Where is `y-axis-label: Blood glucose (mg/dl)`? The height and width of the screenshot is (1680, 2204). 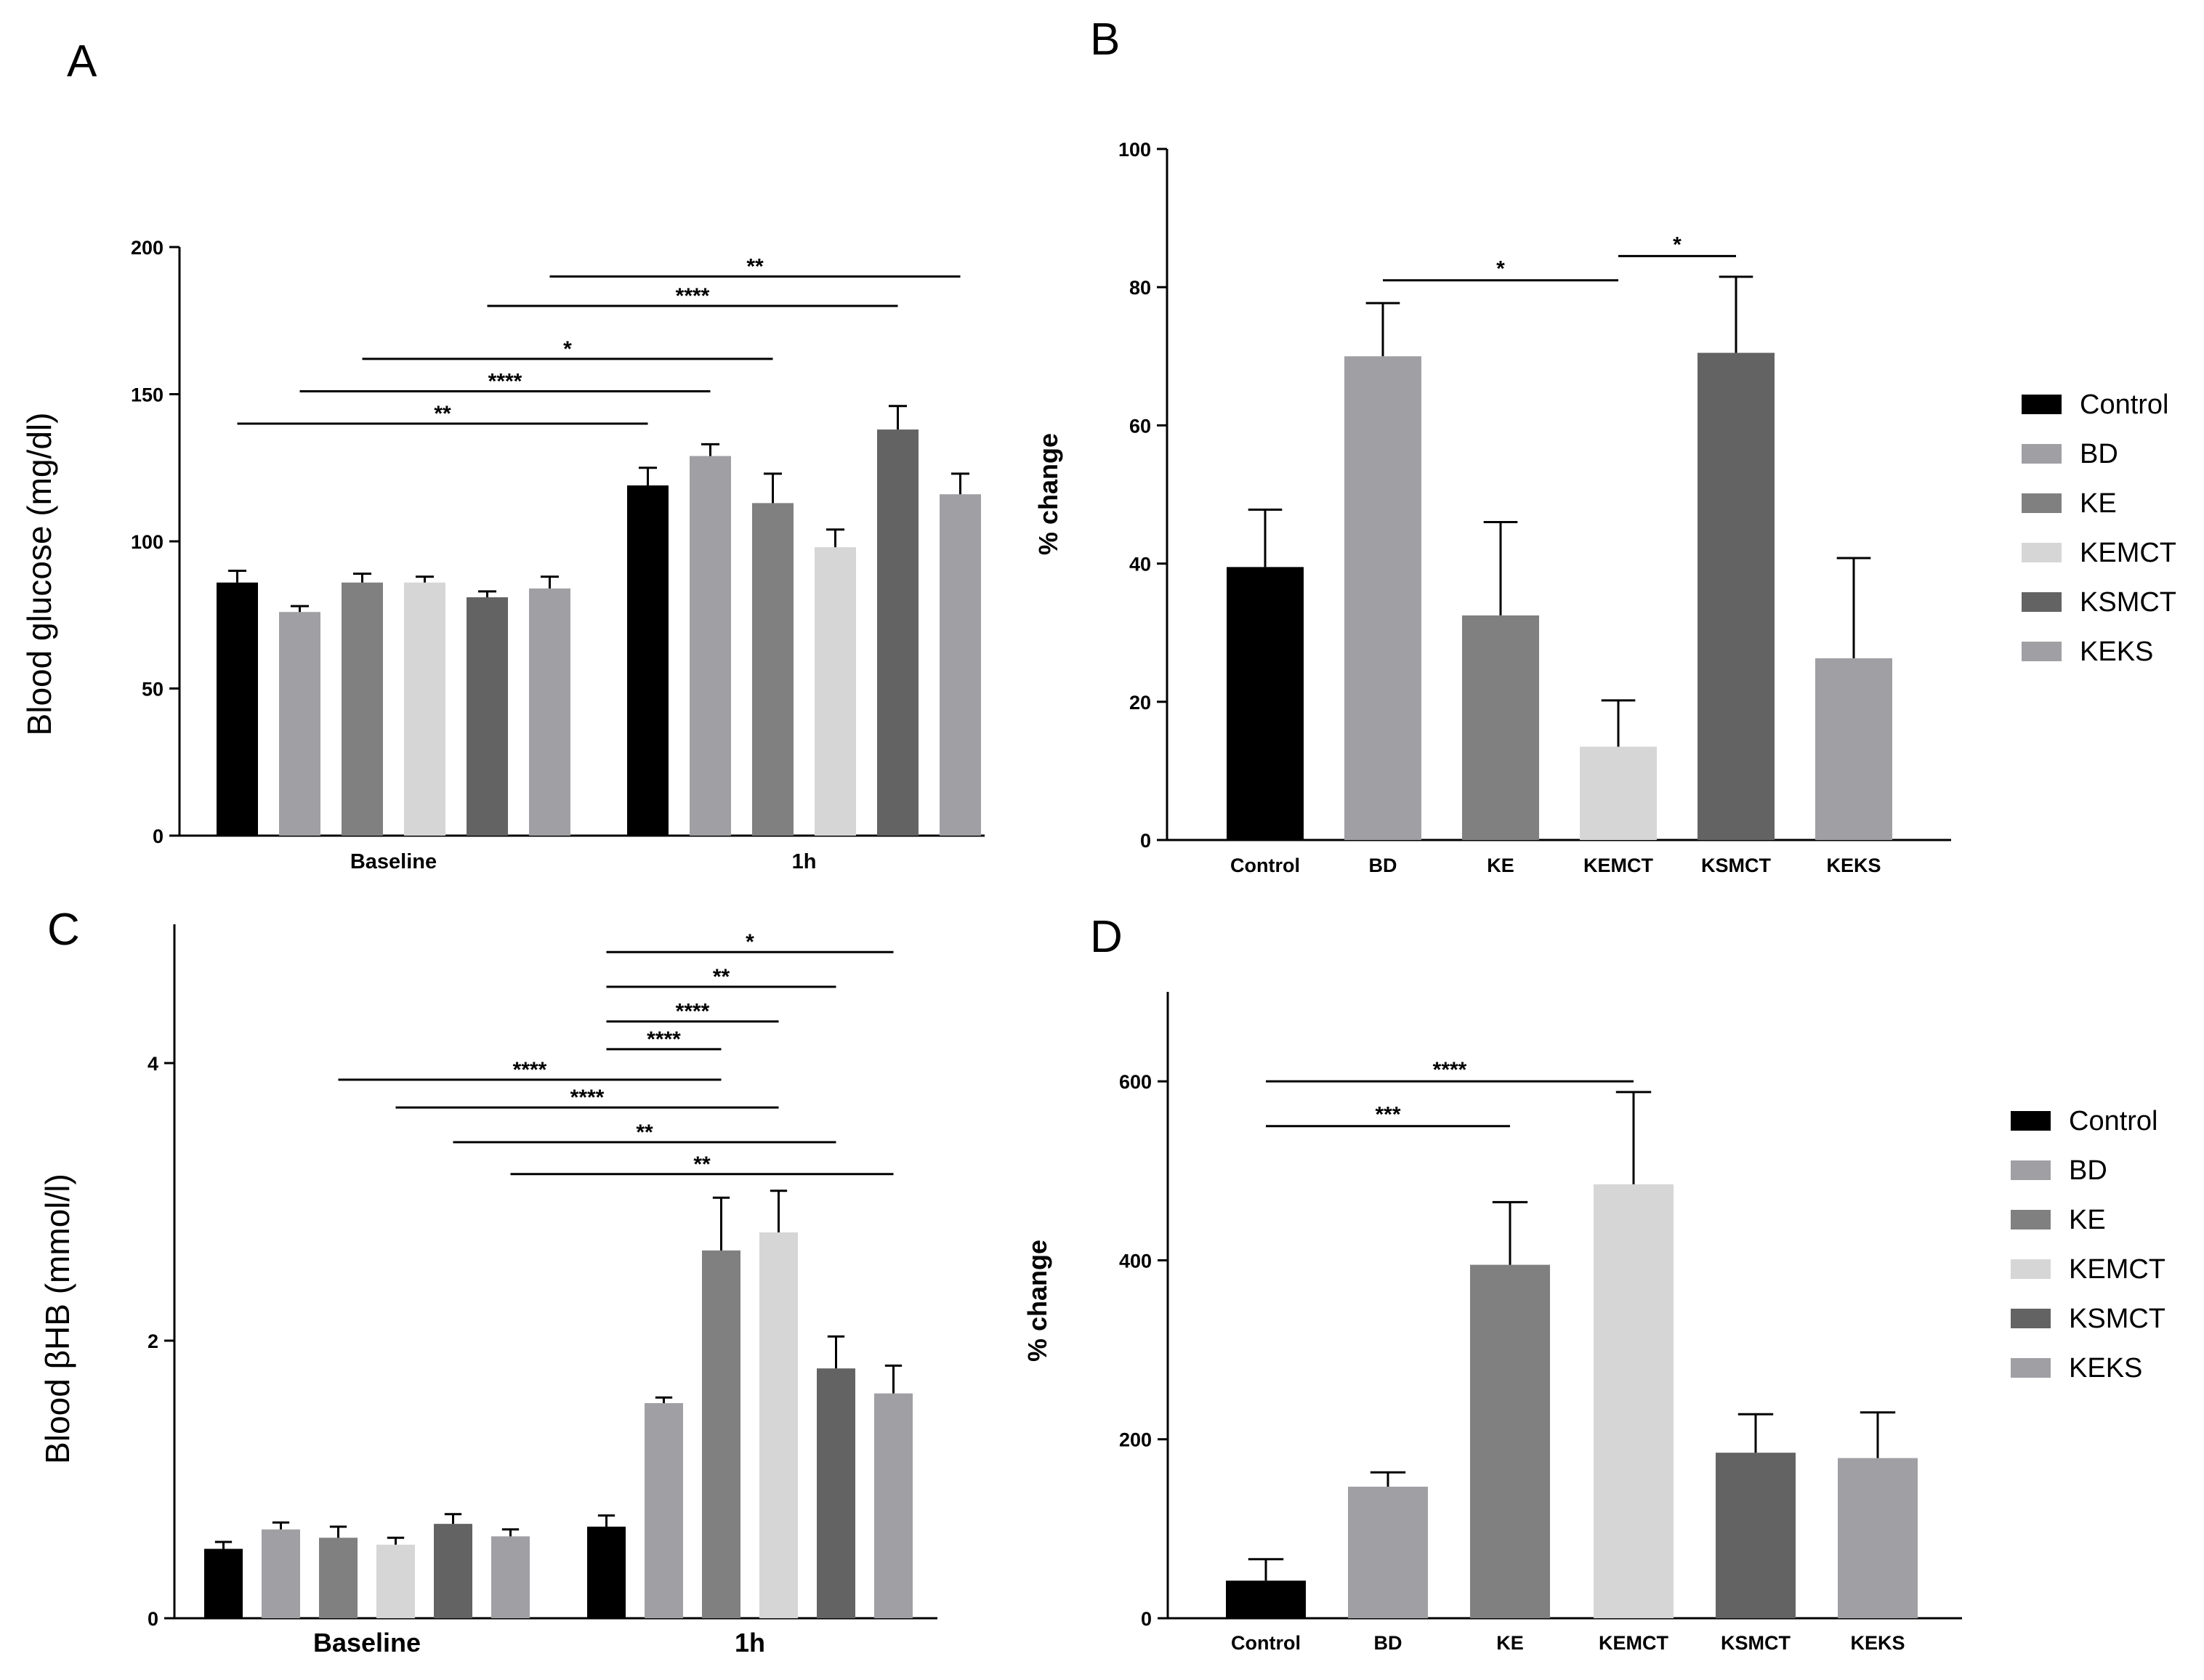
y-axis-label: Blood glucose (mg/dl) is located at coordinates (39, 575).